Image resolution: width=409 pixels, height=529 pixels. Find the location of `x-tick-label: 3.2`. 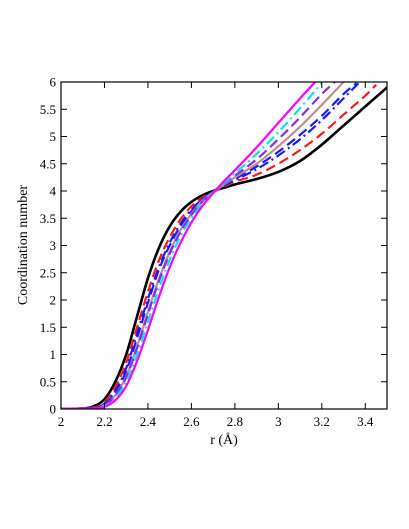

x-tick-label: 3.2 is located at coordinates (322, 421).